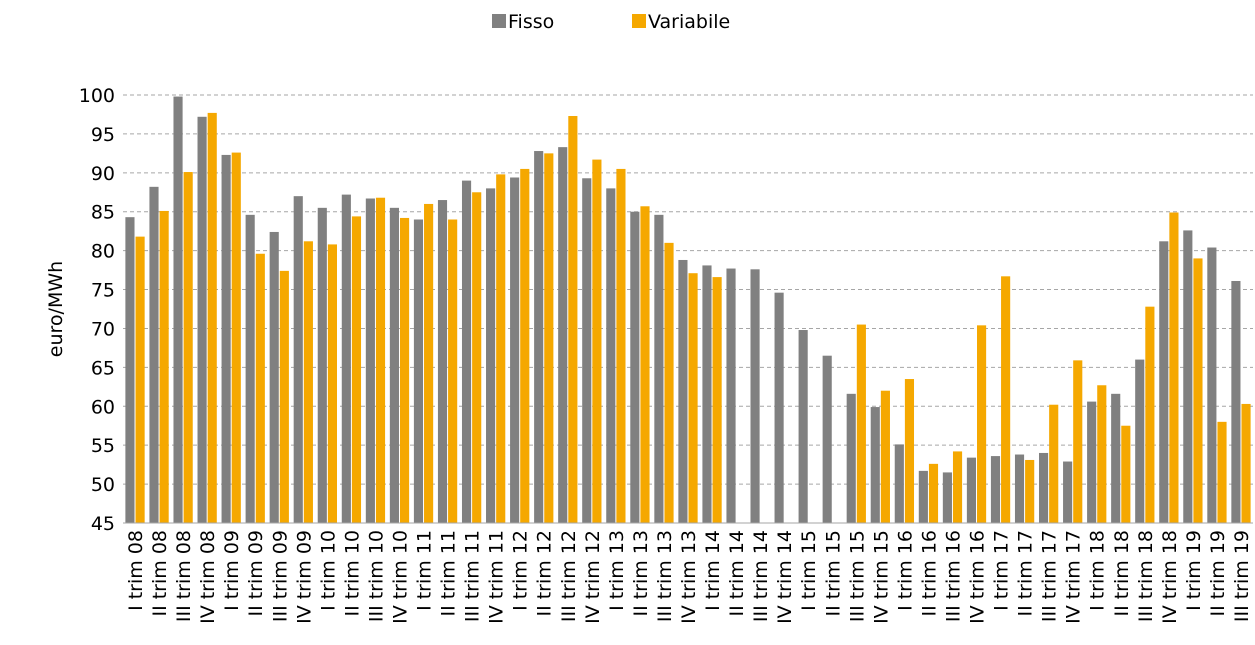  I want to click on x-tick-label: II trim 09, so click(256, 573).